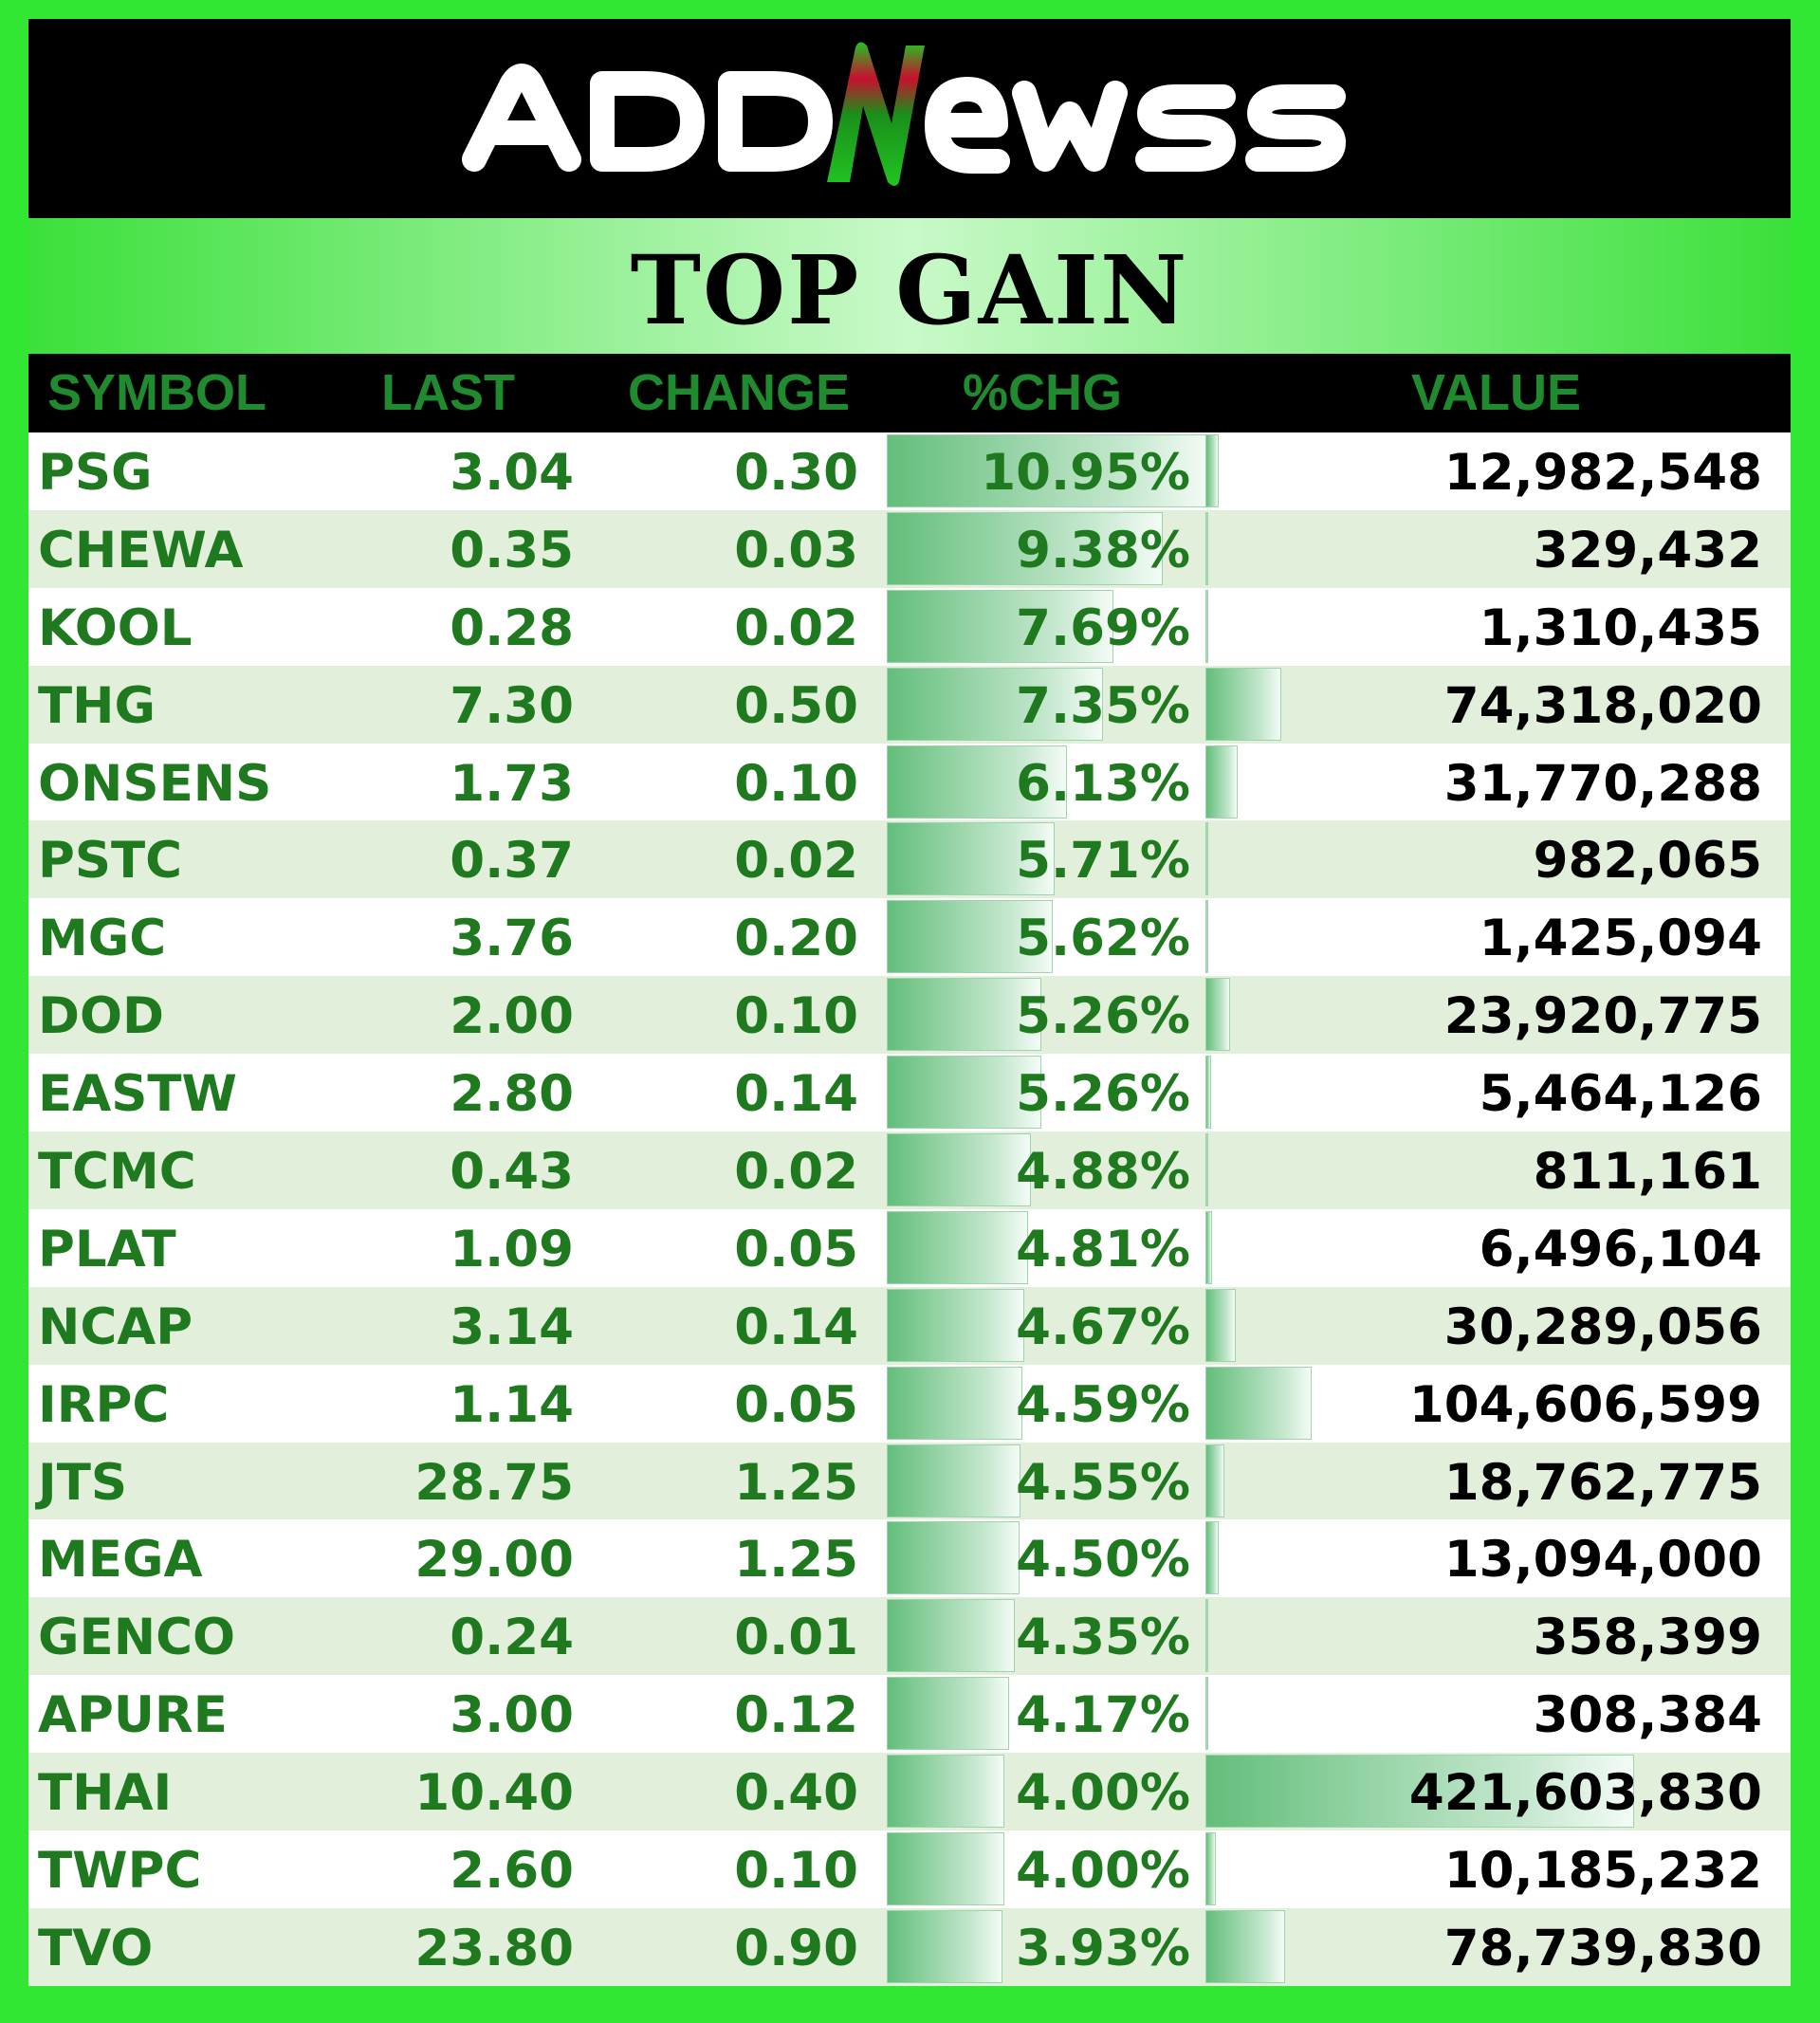  What do you see at coordinates (1602, 1871) in the screenshot?
I see `value-cell: 10,185,232` at bounding box center [1602, 1871].